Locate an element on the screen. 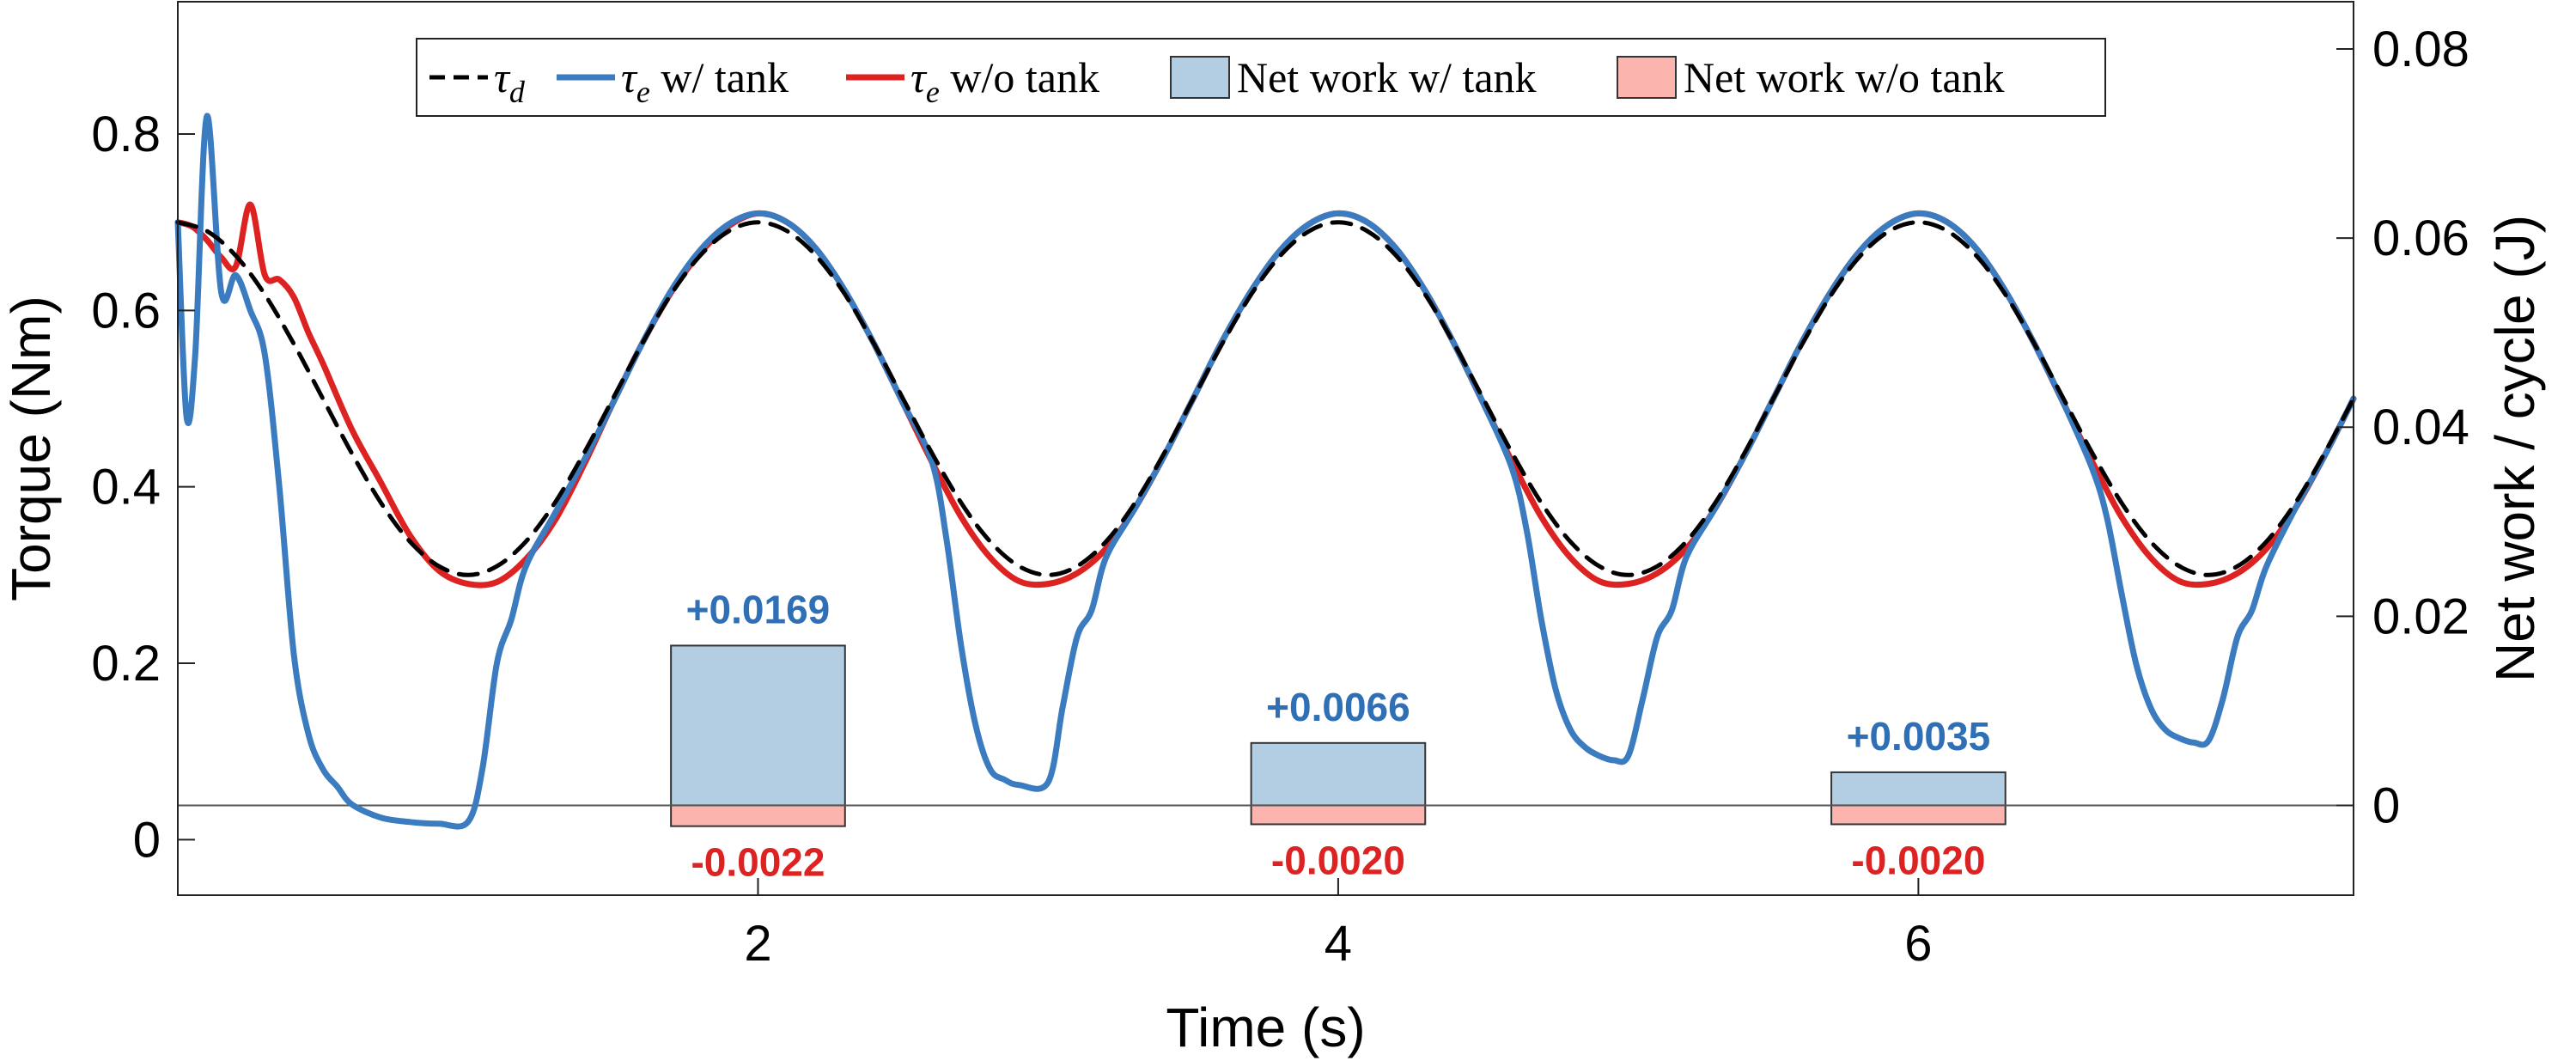 This screenshot has height=1061, width=2576. bar-label-without-tank-0: -0.0022 is located at coordinates (758, 862).